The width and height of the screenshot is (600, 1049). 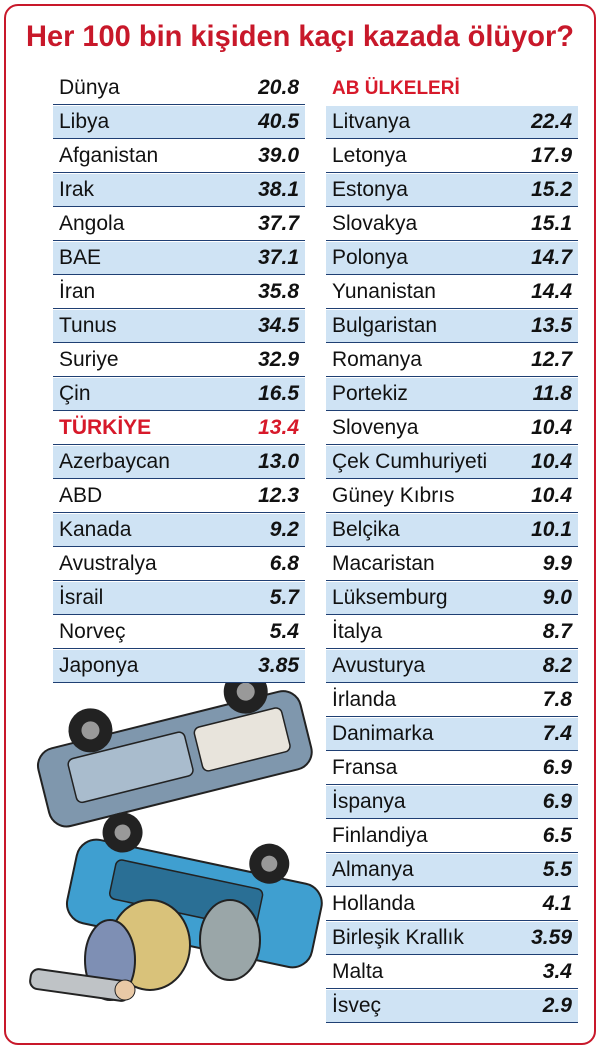 What do you see at coordinates (105, 427) in the screenshot?
I see `country: TÜRKİYE` at bounding box center [105, 427].